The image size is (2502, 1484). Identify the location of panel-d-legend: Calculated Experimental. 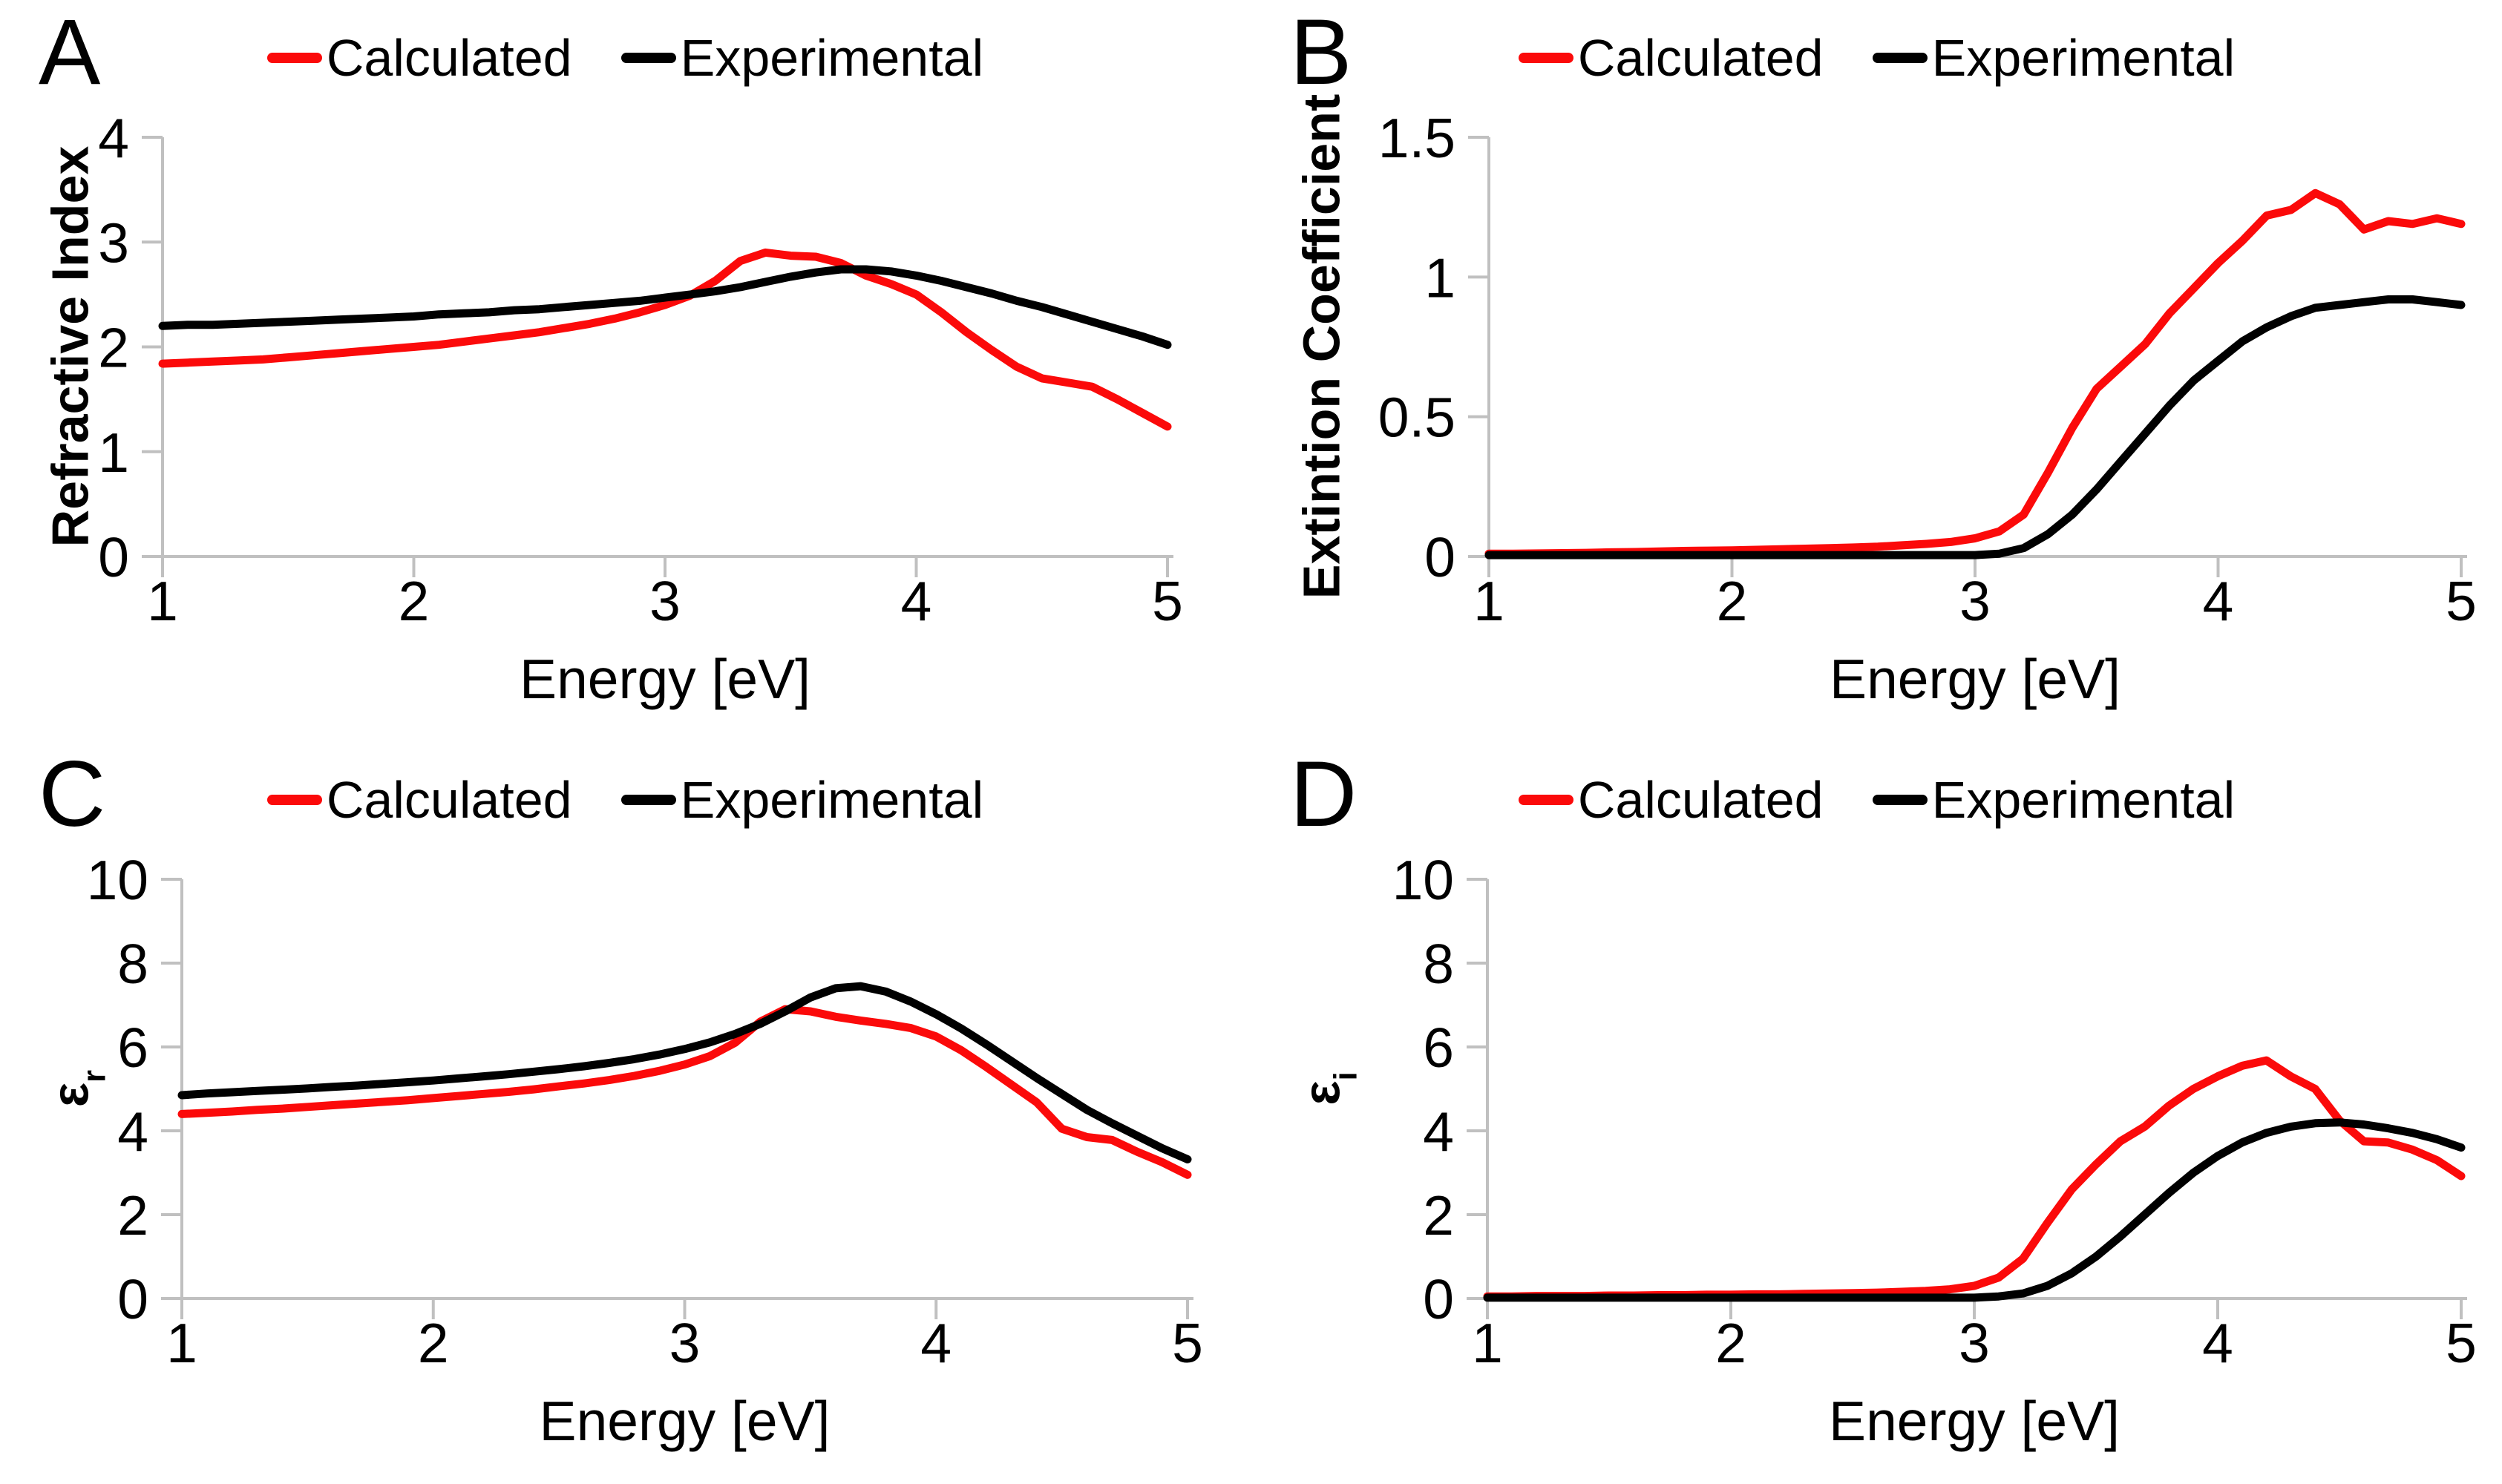
(1876, 799).